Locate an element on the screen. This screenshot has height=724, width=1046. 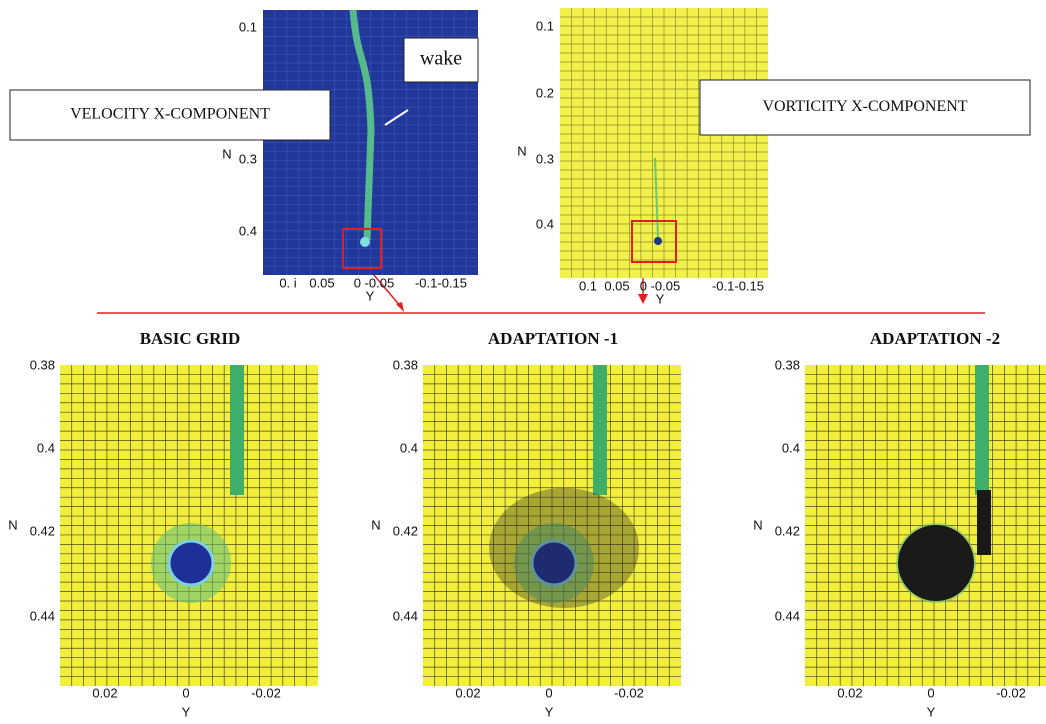
annotation: wake is located at coordinates (441, 59).